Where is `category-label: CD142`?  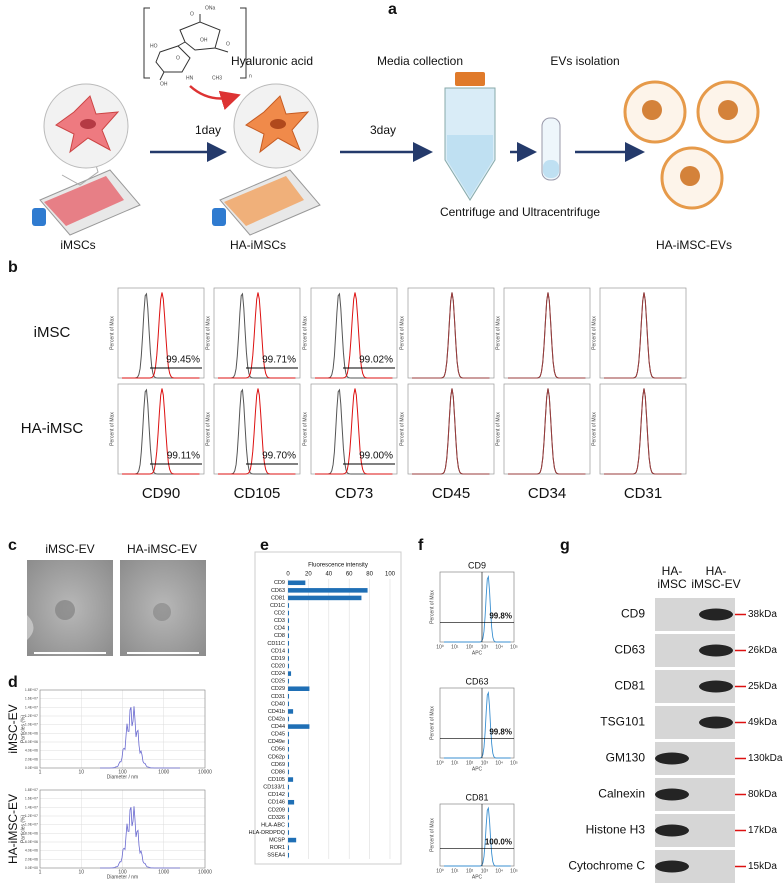
category-label: CD142 is located at coordinates (276, 795).